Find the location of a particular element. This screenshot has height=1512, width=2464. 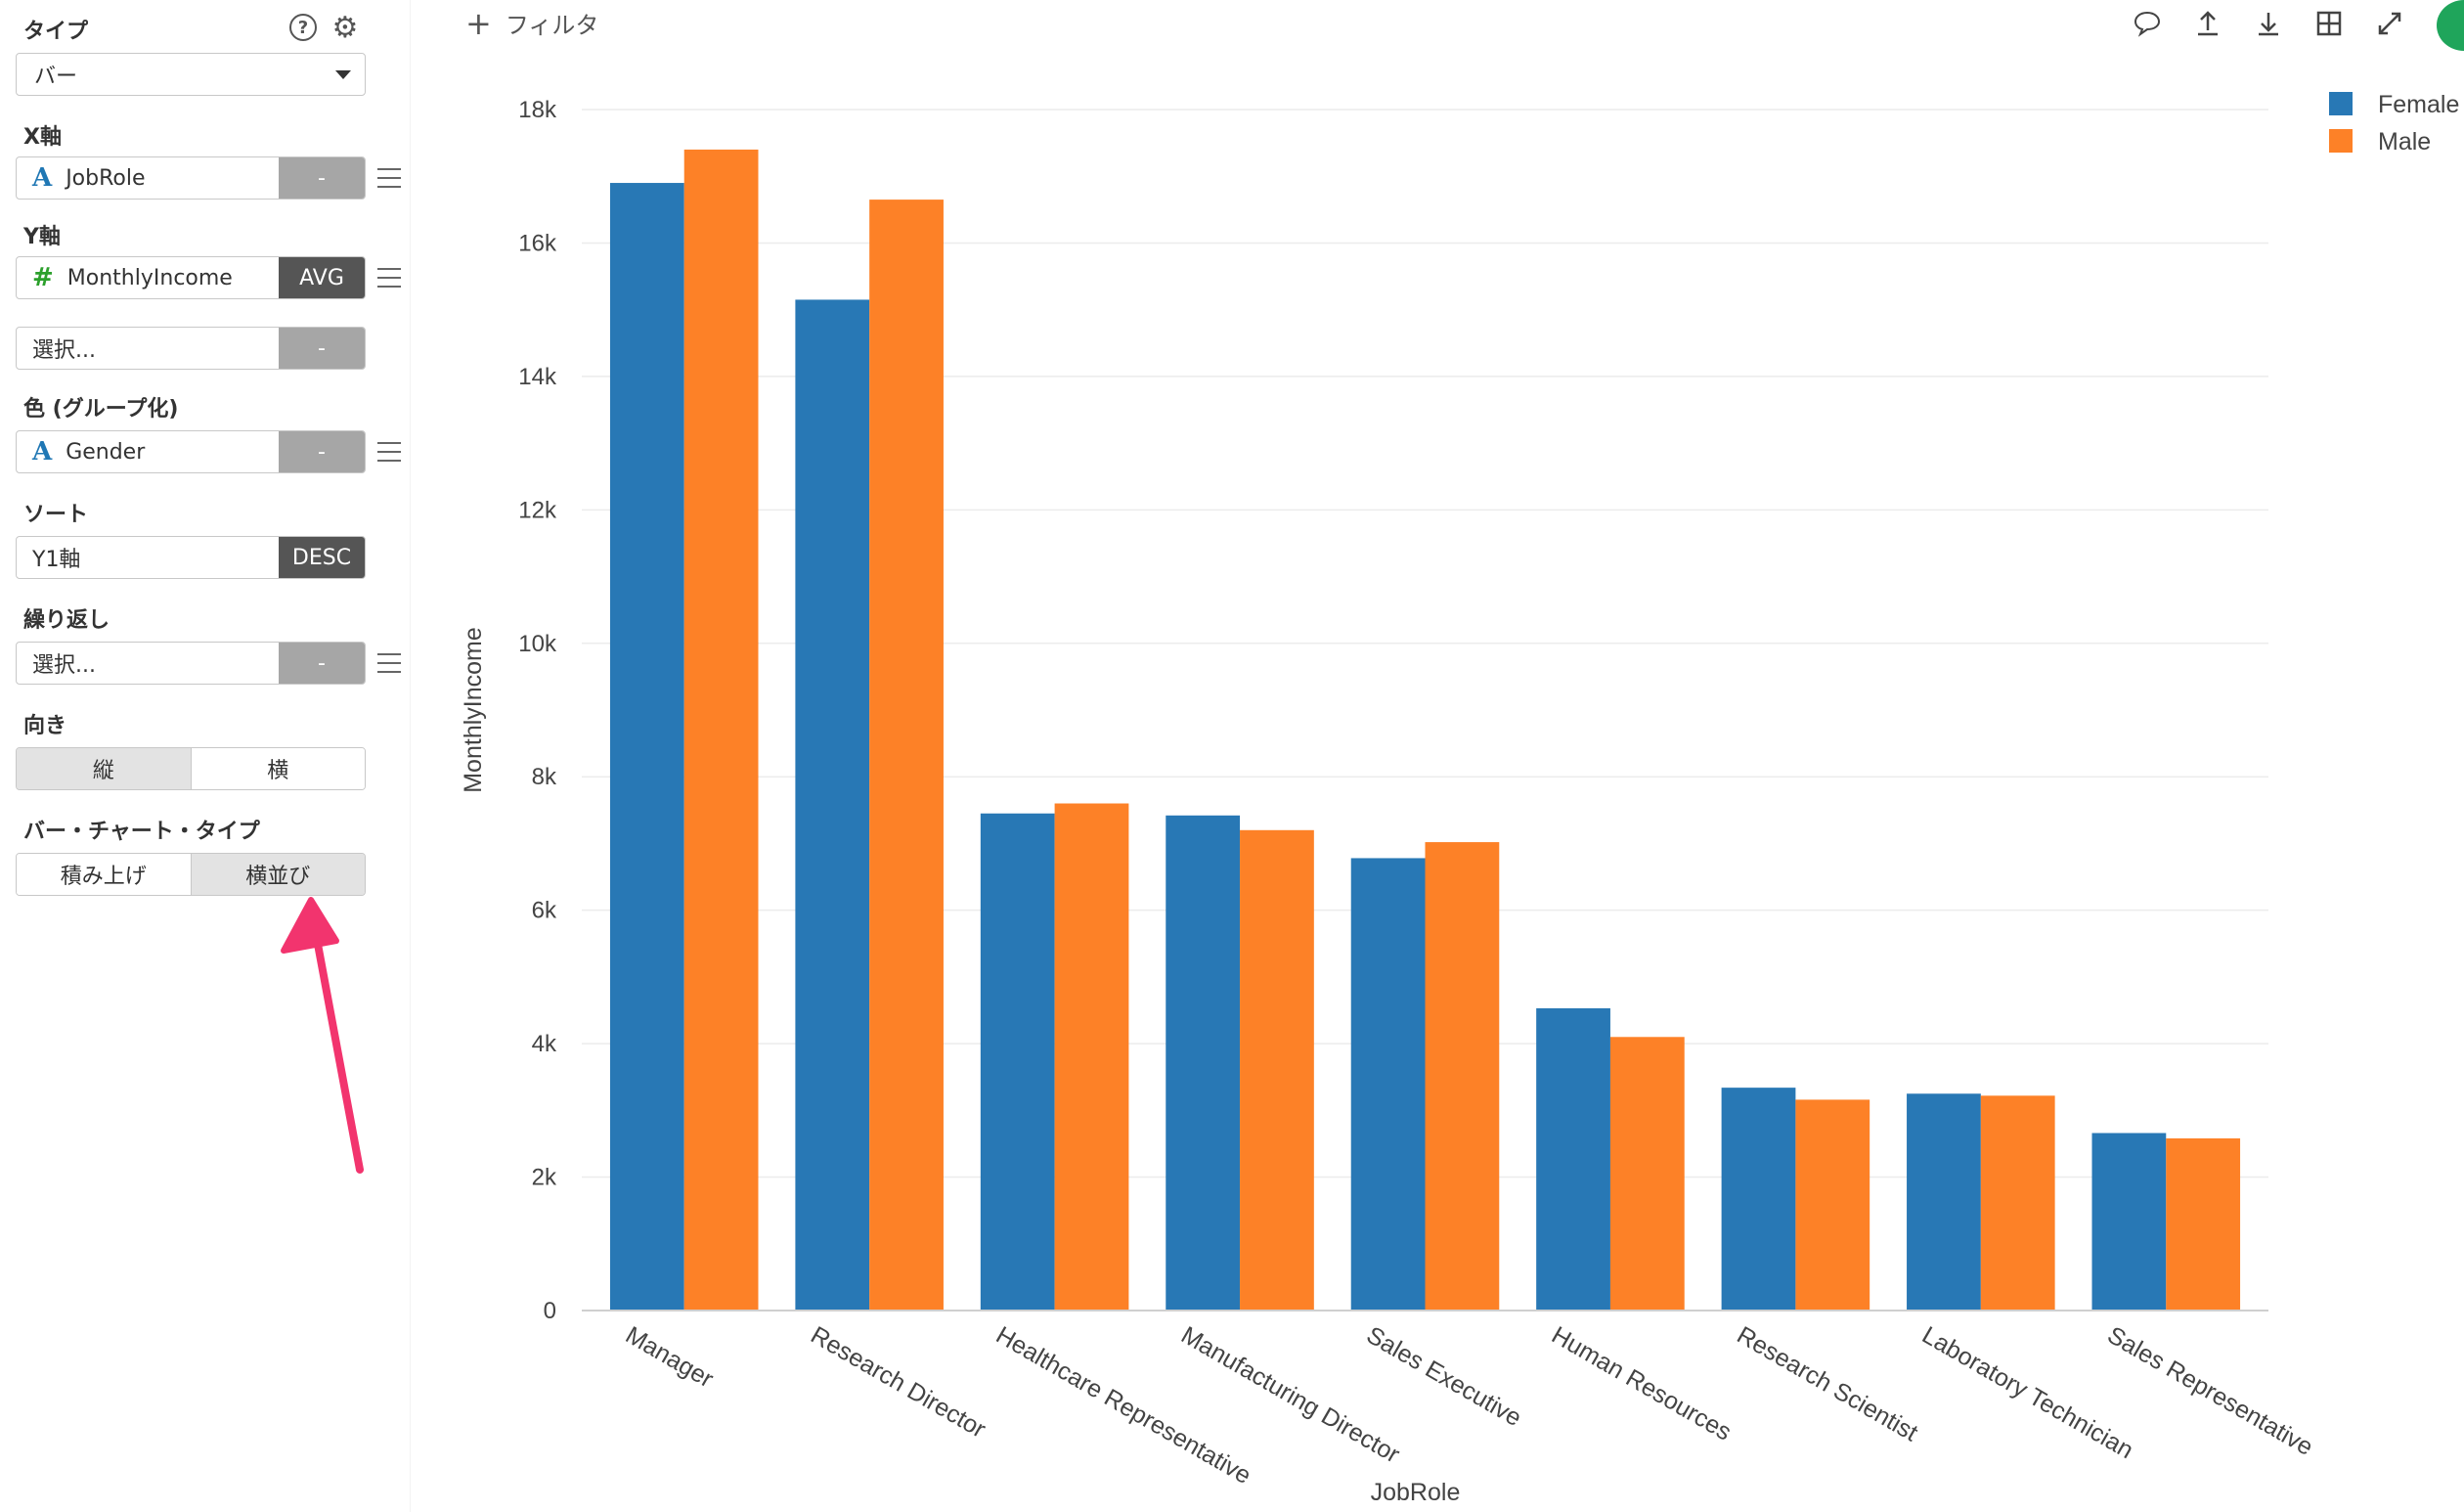

expand-icon is located at coordinates (2389, 24).